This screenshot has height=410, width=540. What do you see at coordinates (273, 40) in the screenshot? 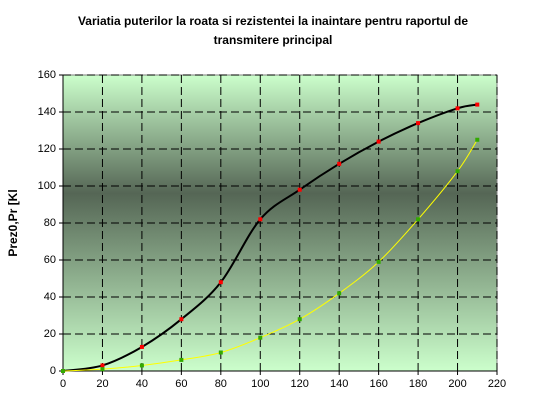
I see `chart-title: transmitere principal` at bounding box center [273, 40].